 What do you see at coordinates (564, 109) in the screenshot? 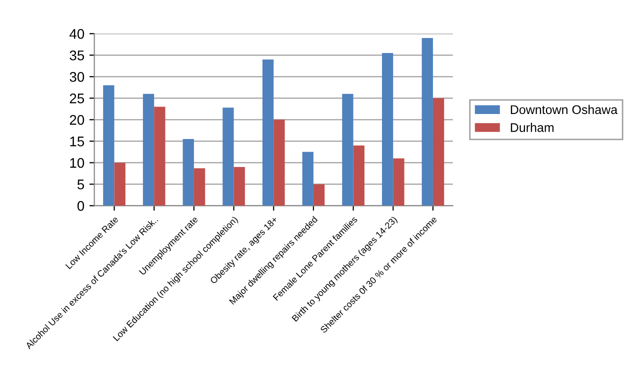
I see `legend-label: Downtown Oshawa` at bounding box center [564, 109].